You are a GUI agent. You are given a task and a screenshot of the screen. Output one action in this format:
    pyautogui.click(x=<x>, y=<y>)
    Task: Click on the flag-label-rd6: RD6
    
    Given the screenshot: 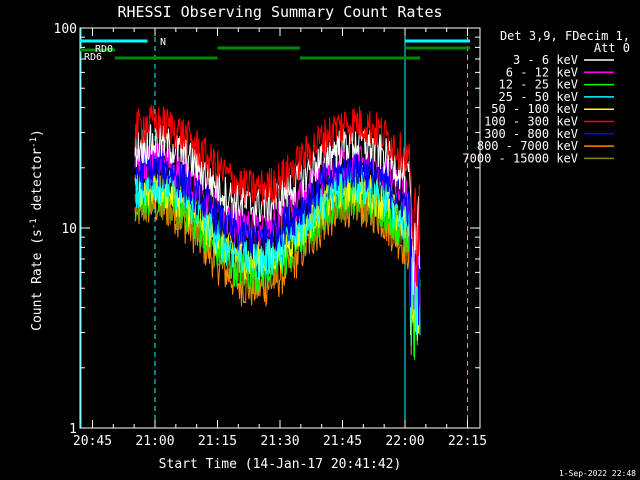 What is the action you would take?
    pyautogui.click(x=93, y=57)
    